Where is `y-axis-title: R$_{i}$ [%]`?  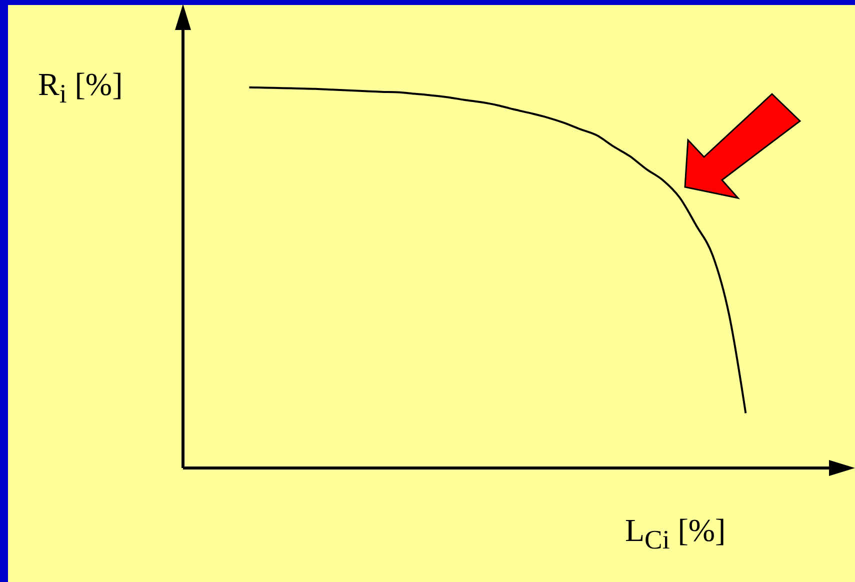
y-axis-title: R$_{i}$ [%] is located at coordinates (80, 88).